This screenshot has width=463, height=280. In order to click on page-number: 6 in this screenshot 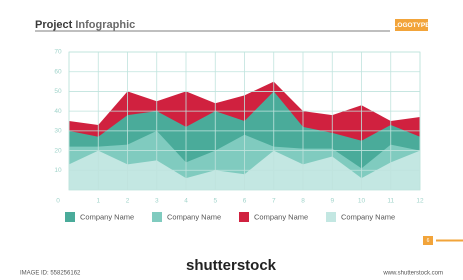, I will do `click(428, 241)`.